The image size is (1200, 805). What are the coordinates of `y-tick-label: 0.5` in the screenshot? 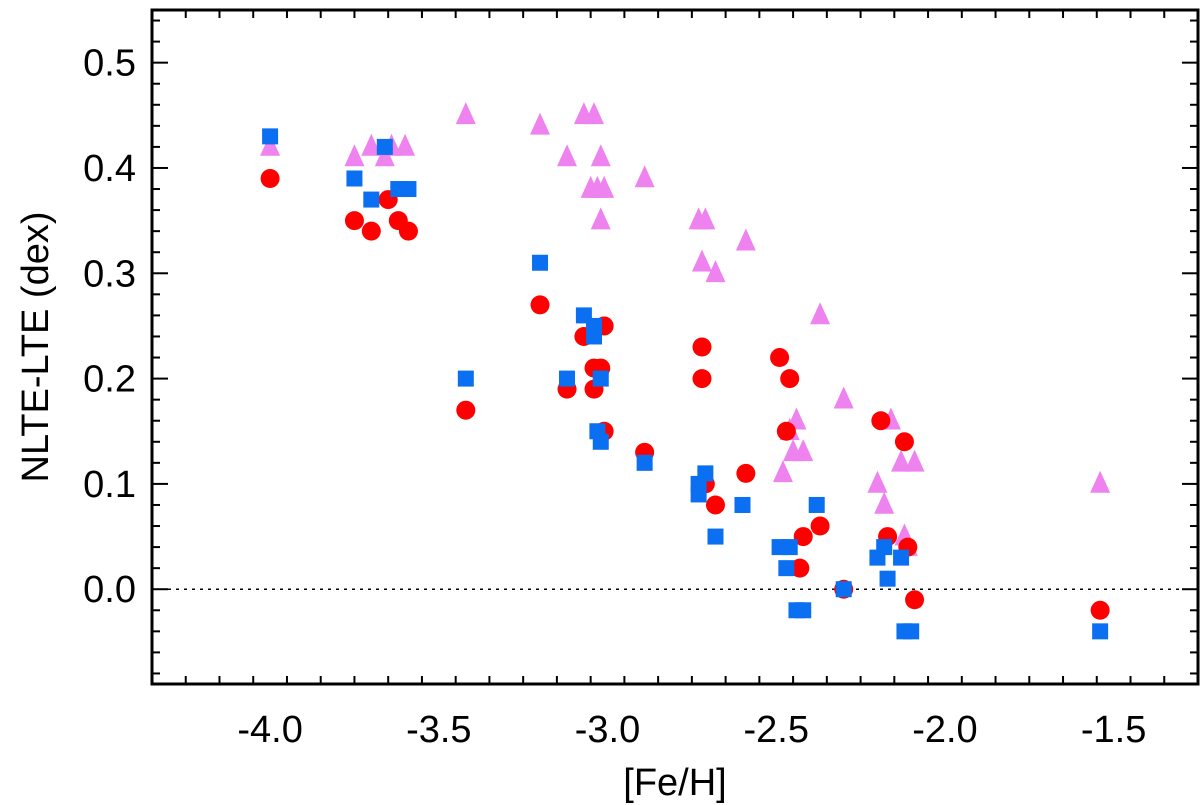 It's located at (109, 64).